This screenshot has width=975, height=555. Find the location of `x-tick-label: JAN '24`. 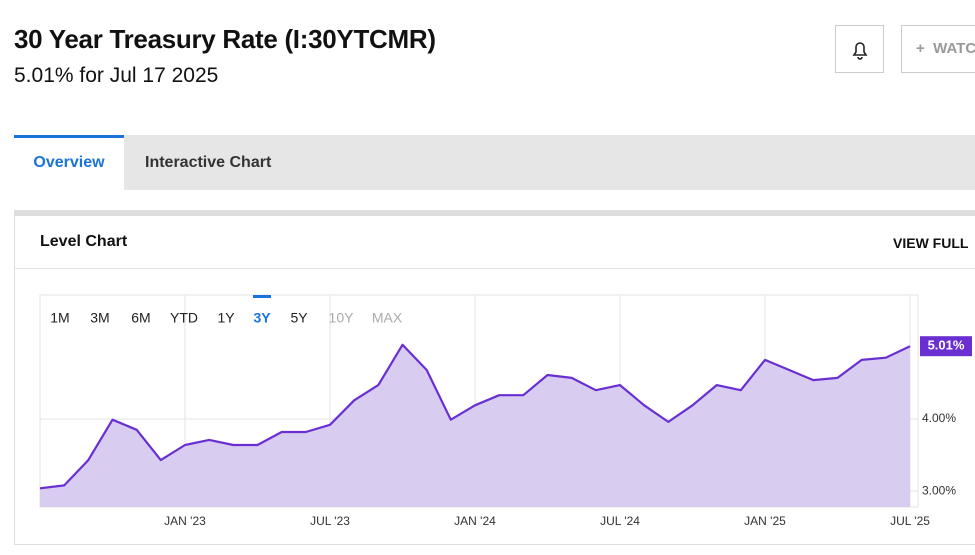

x-tick-label: JAN '24 is located at coordinates (475, 521).